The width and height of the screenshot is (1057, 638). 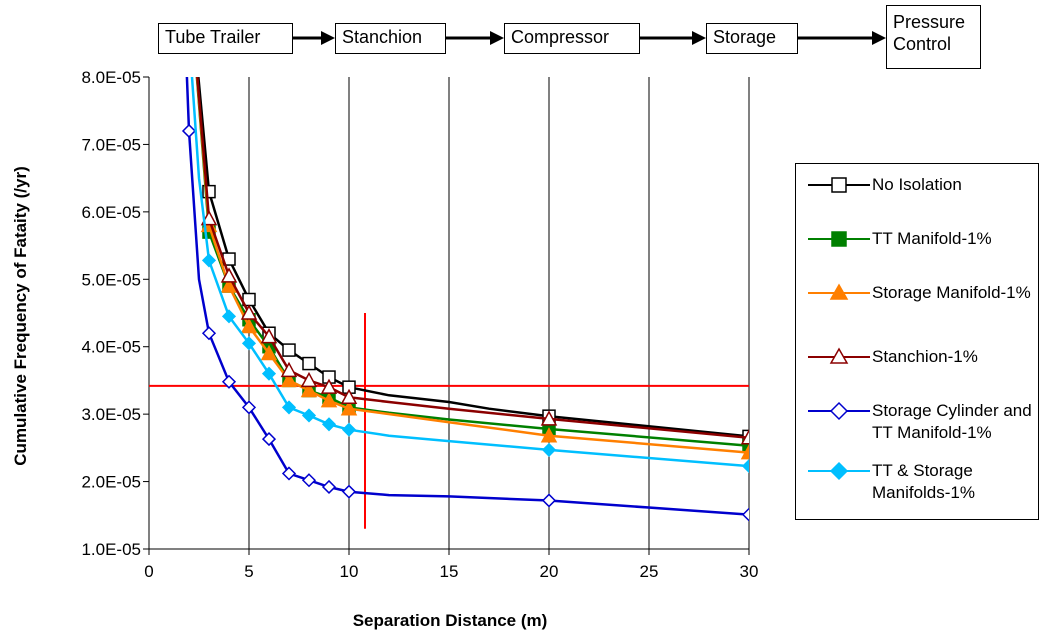 I want to click on legend-item-tt-storage: TT & Storage Manifolds-1%, so click(x=923, y=485).